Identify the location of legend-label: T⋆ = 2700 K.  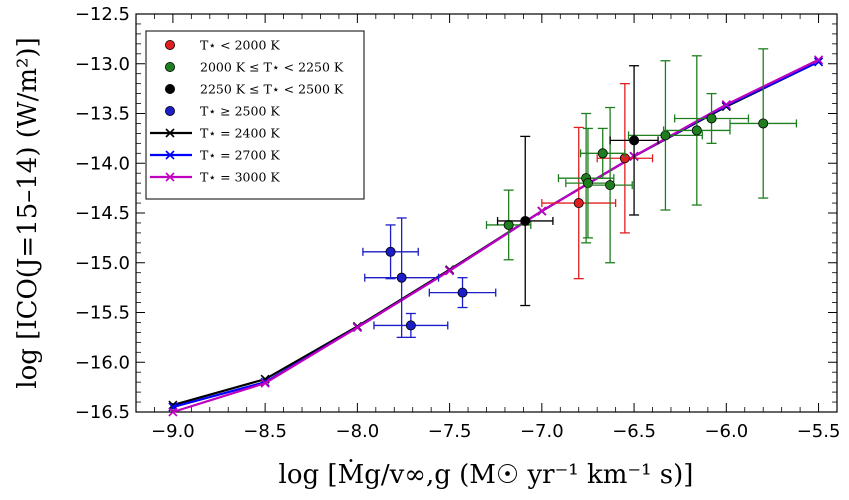
(240, 155).